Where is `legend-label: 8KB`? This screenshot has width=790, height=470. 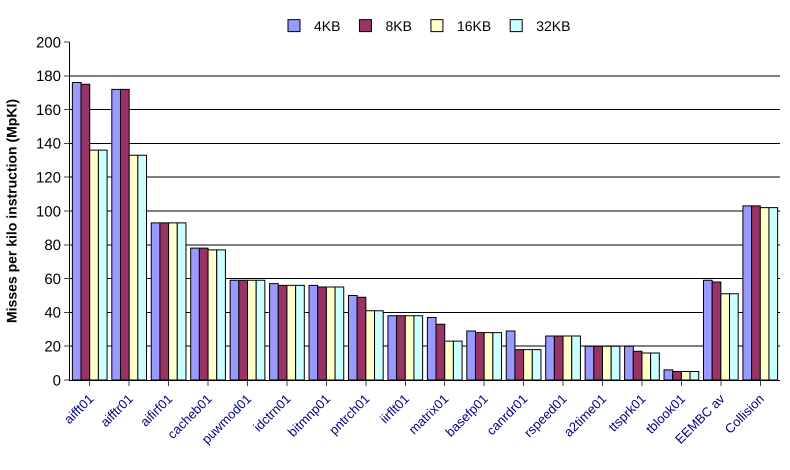
legend-label: 8KB is located at coordinates (398, 26).